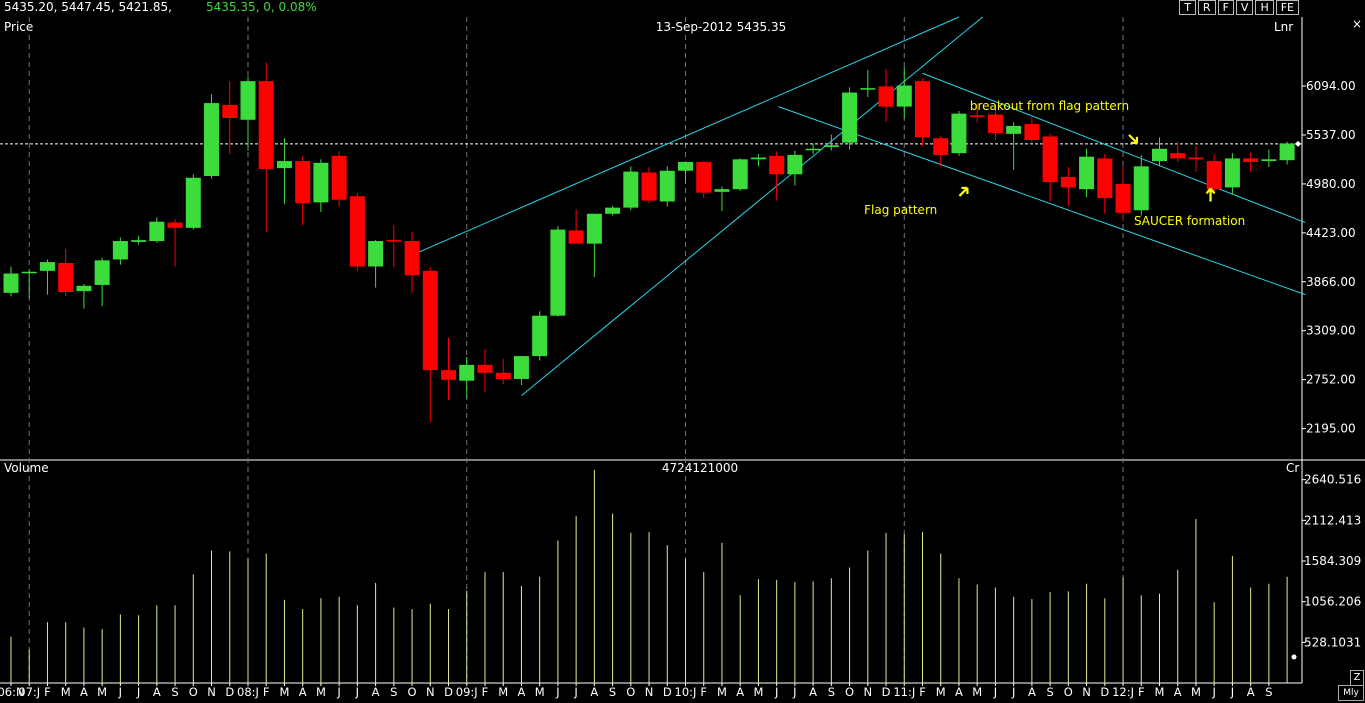 The image size is (1365, 703). Describe the element at coordinates (1351, 693) in the screenshot. I see `period-selector: Mly` at that location.